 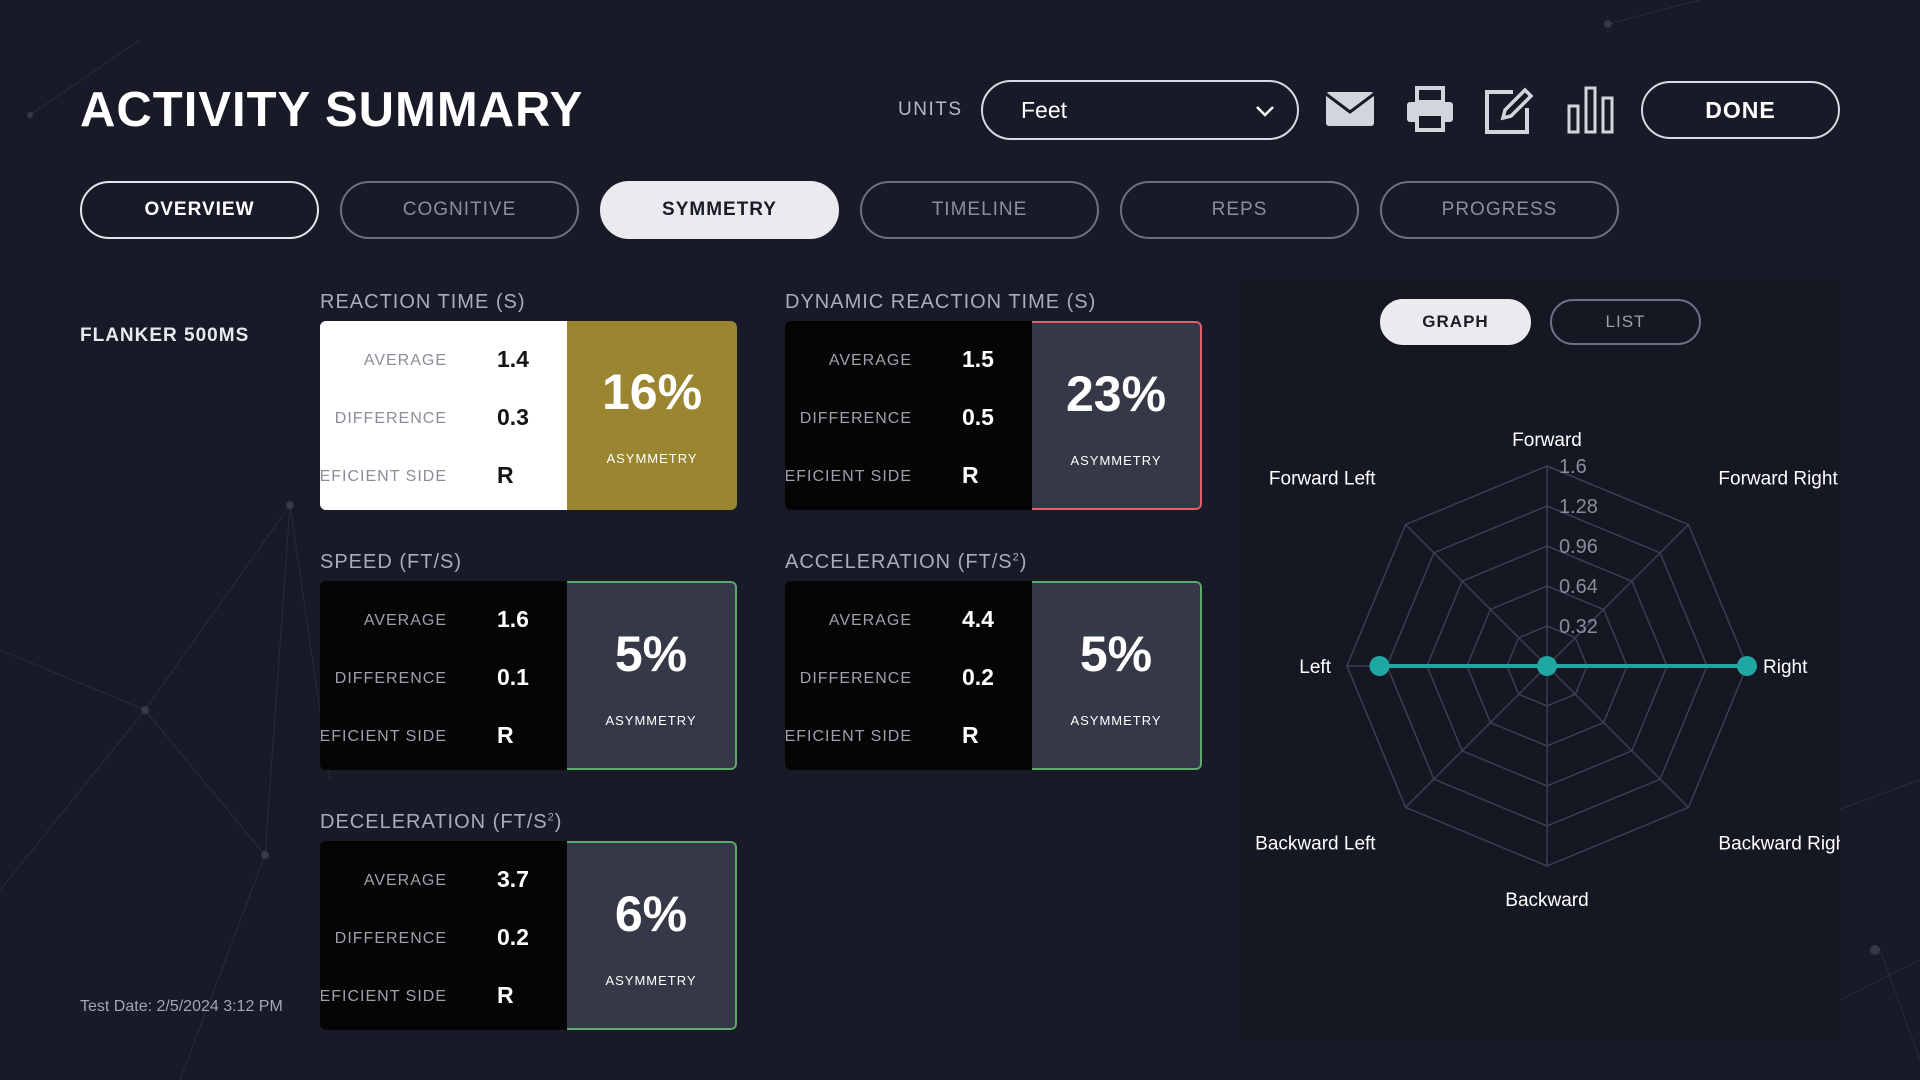 I want to click on deceleration-label: DECELERATION (FT/S2), so click(x=441, y=822).